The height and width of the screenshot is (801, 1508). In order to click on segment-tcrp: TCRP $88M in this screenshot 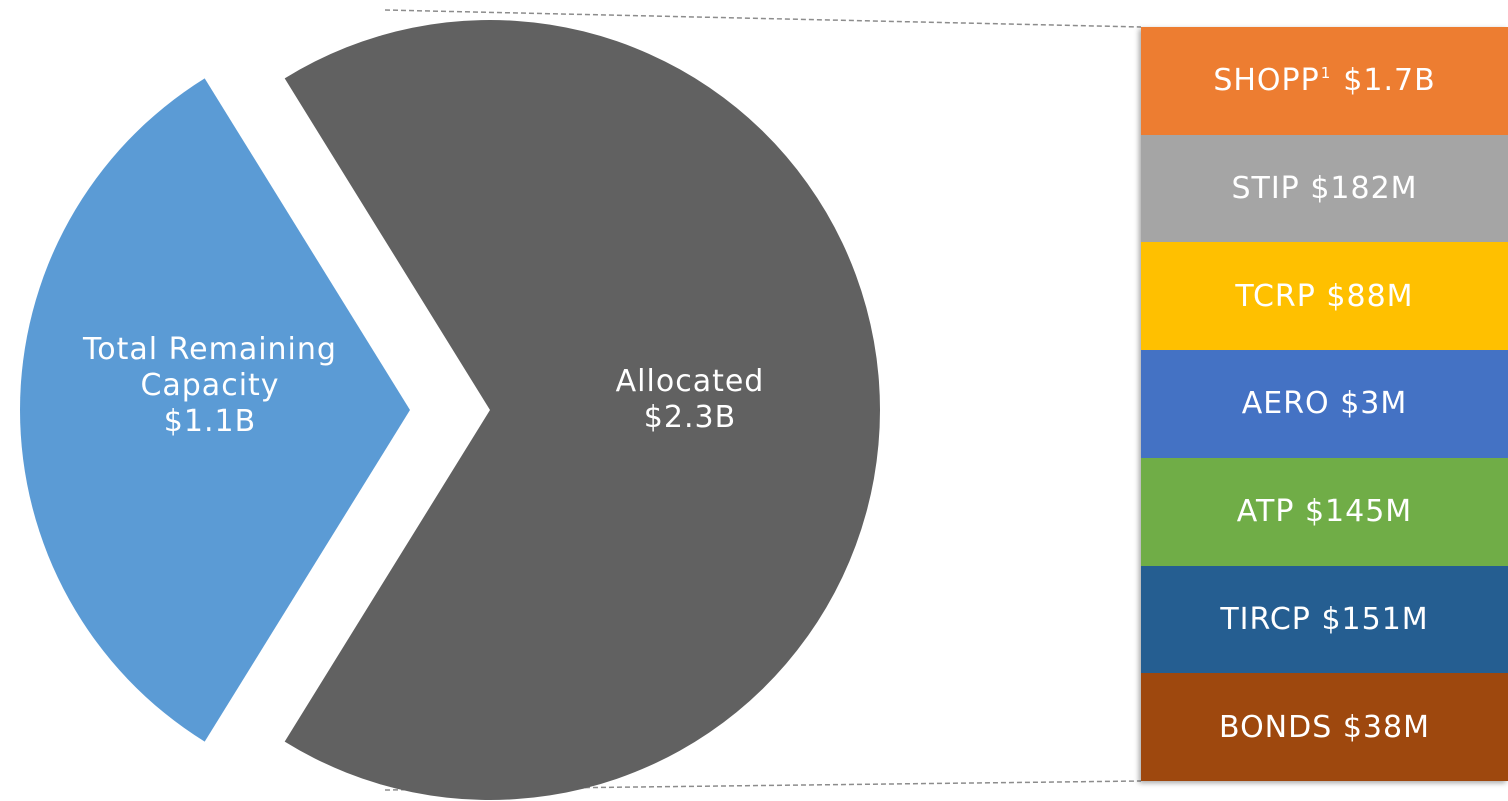, I will do `click(1324, 296)`.